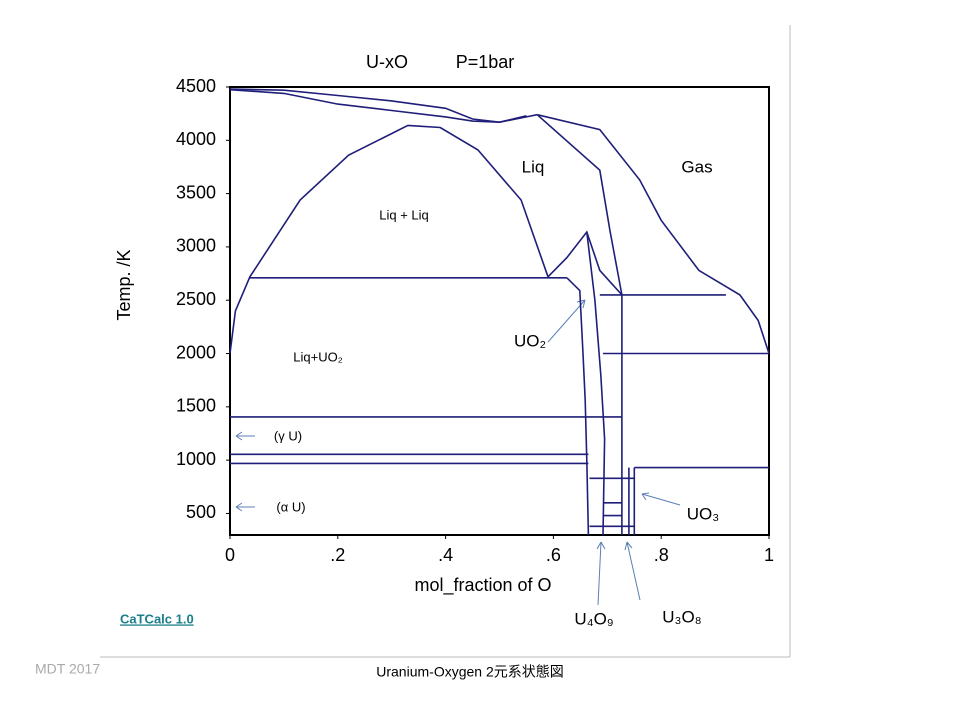  What do you see at coordinates (288, 435) in the screenshot?
I see `region-label: (γ U)` at bounding box center [288, 435].